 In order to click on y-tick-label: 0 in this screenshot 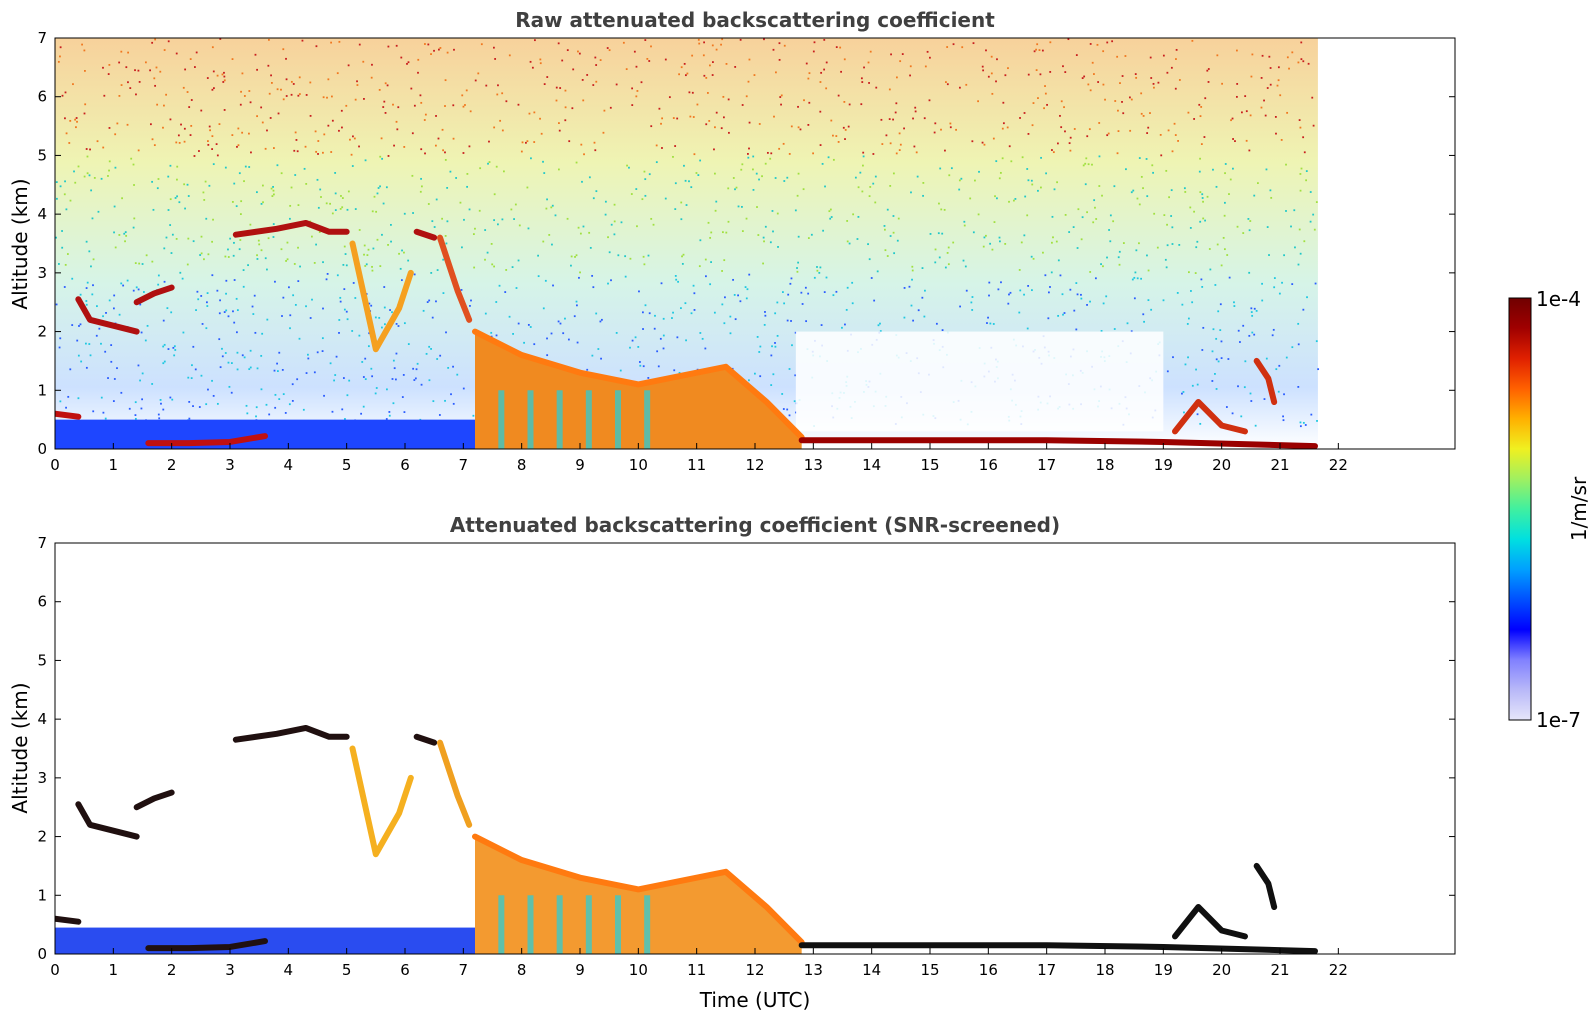, I will do `click(42, 954)`.